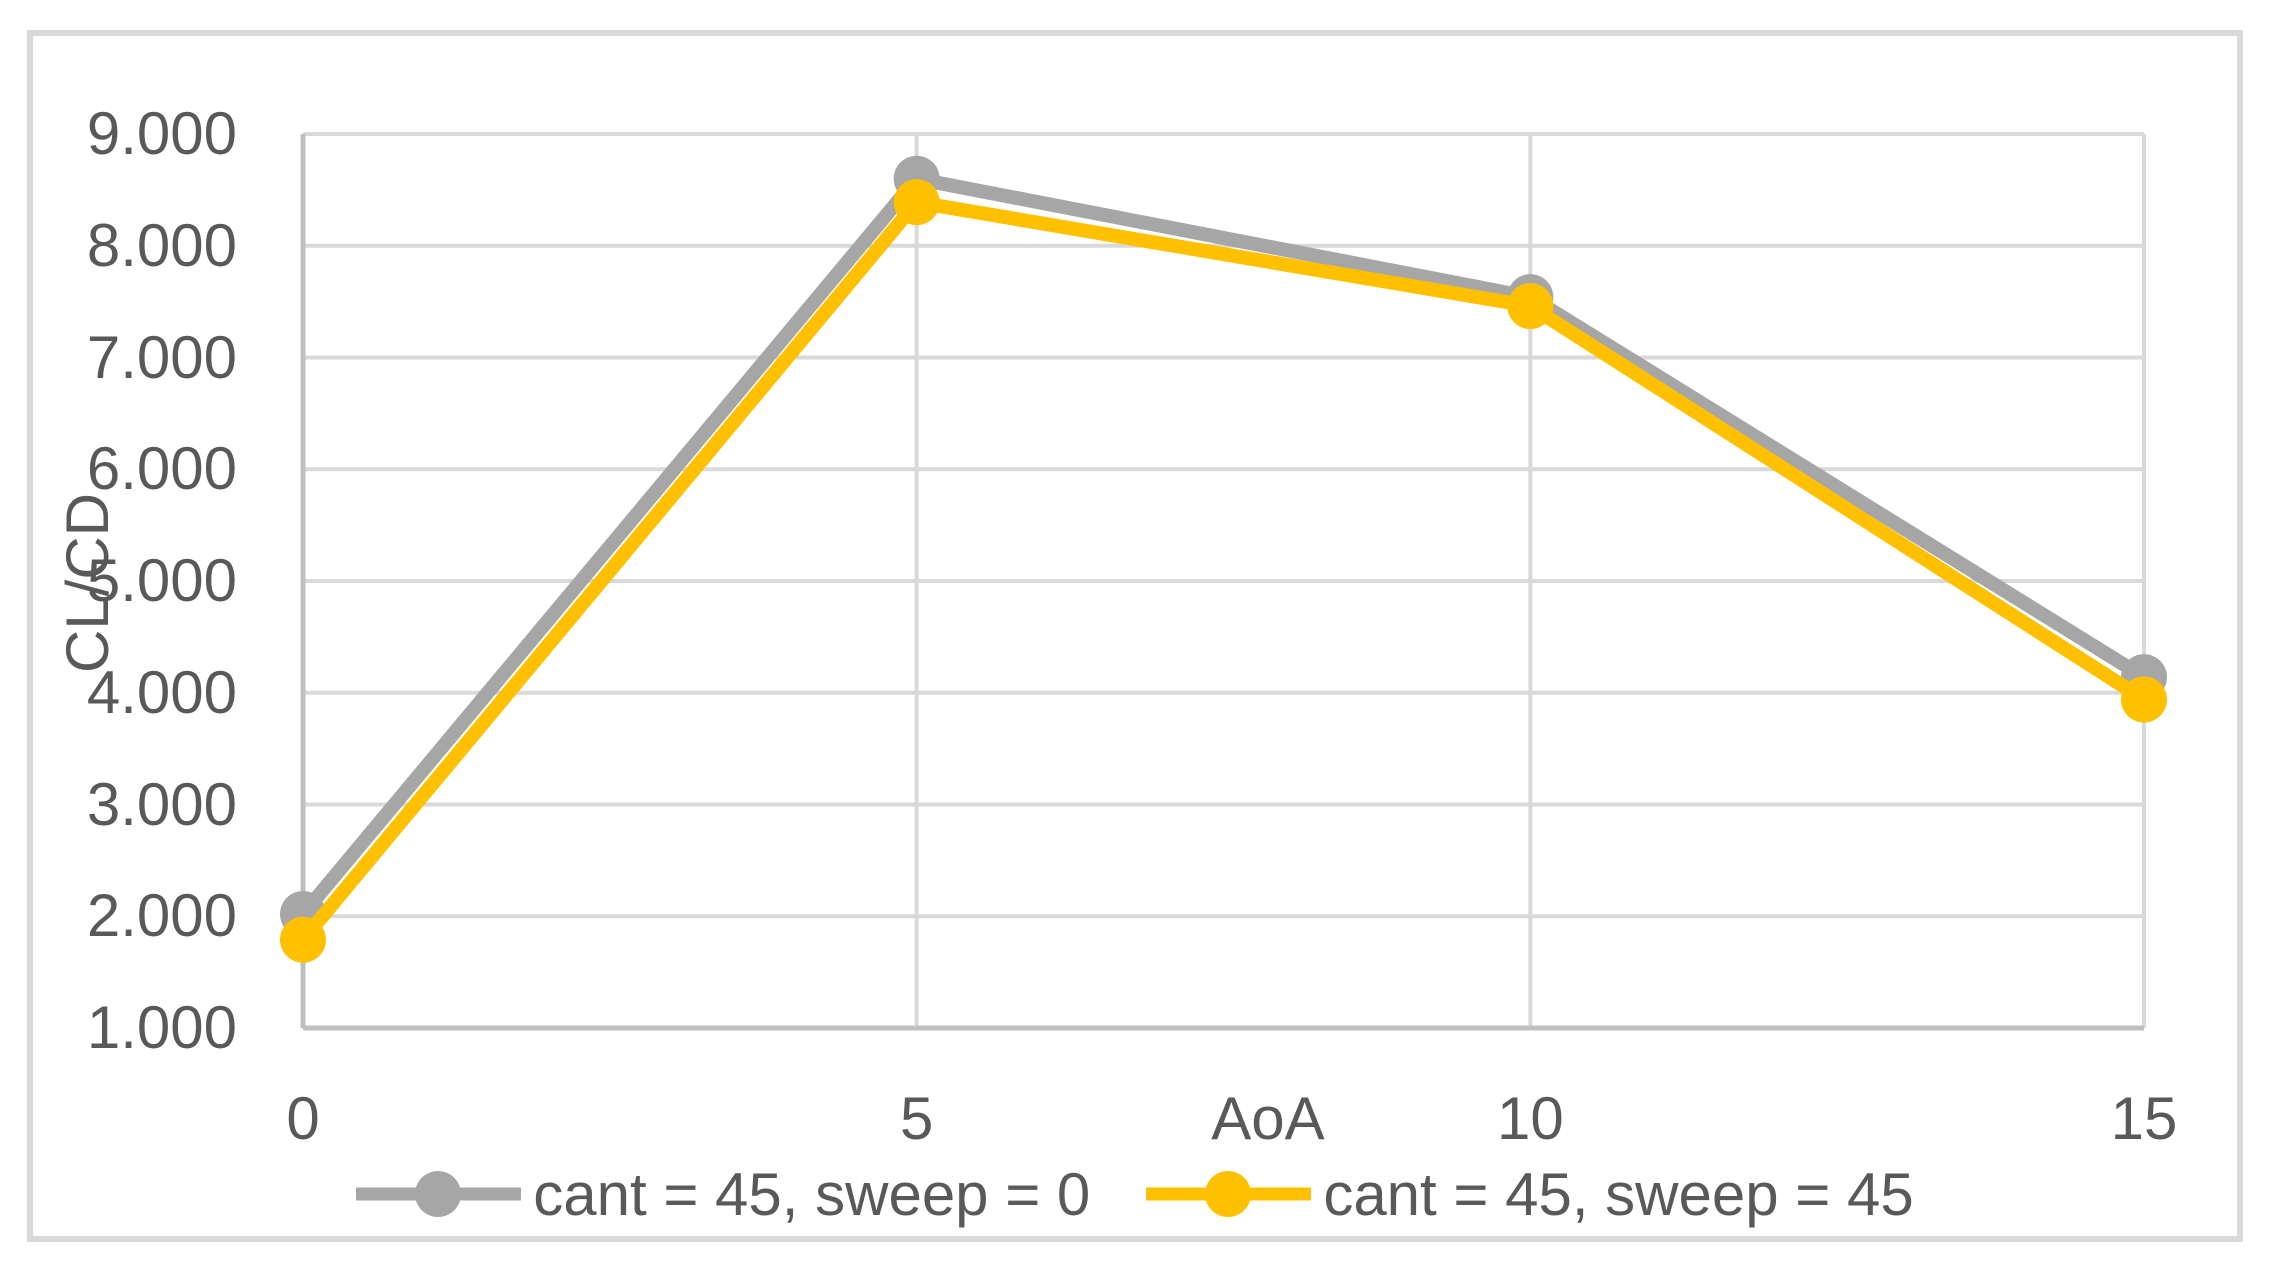  I want to click on legend-label: cant = 45, sweep = 45, so click(1618, 1194).